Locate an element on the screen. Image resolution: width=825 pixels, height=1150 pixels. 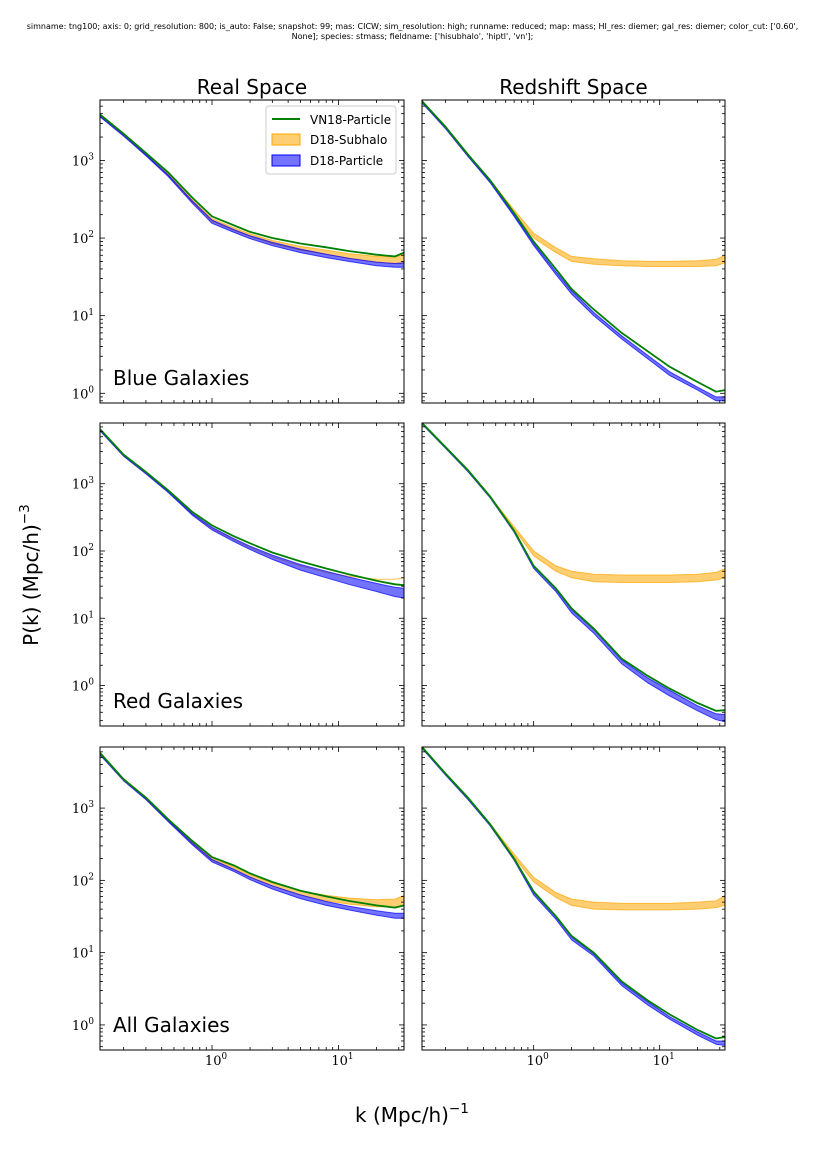
y-axis-label: P(k) (Mpc/h)−3 is located at coordinates (30, 575).